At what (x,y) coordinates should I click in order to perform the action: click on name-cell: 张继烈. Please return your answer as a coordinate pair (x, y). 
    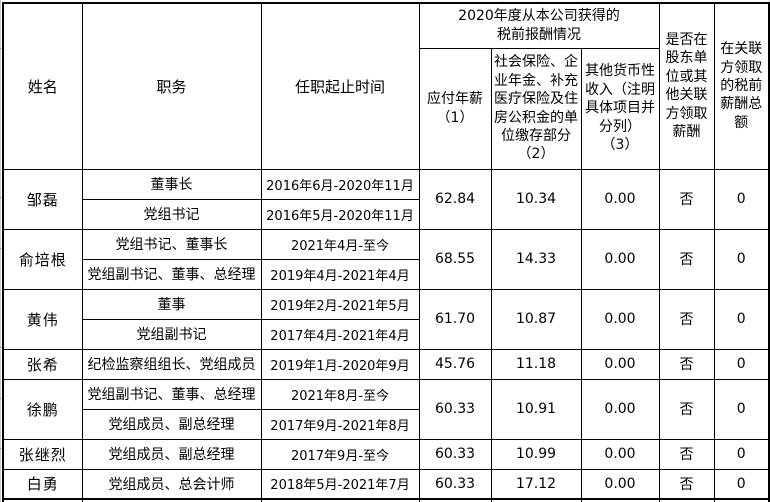
    Looking at the image, I should click on (42, 454).